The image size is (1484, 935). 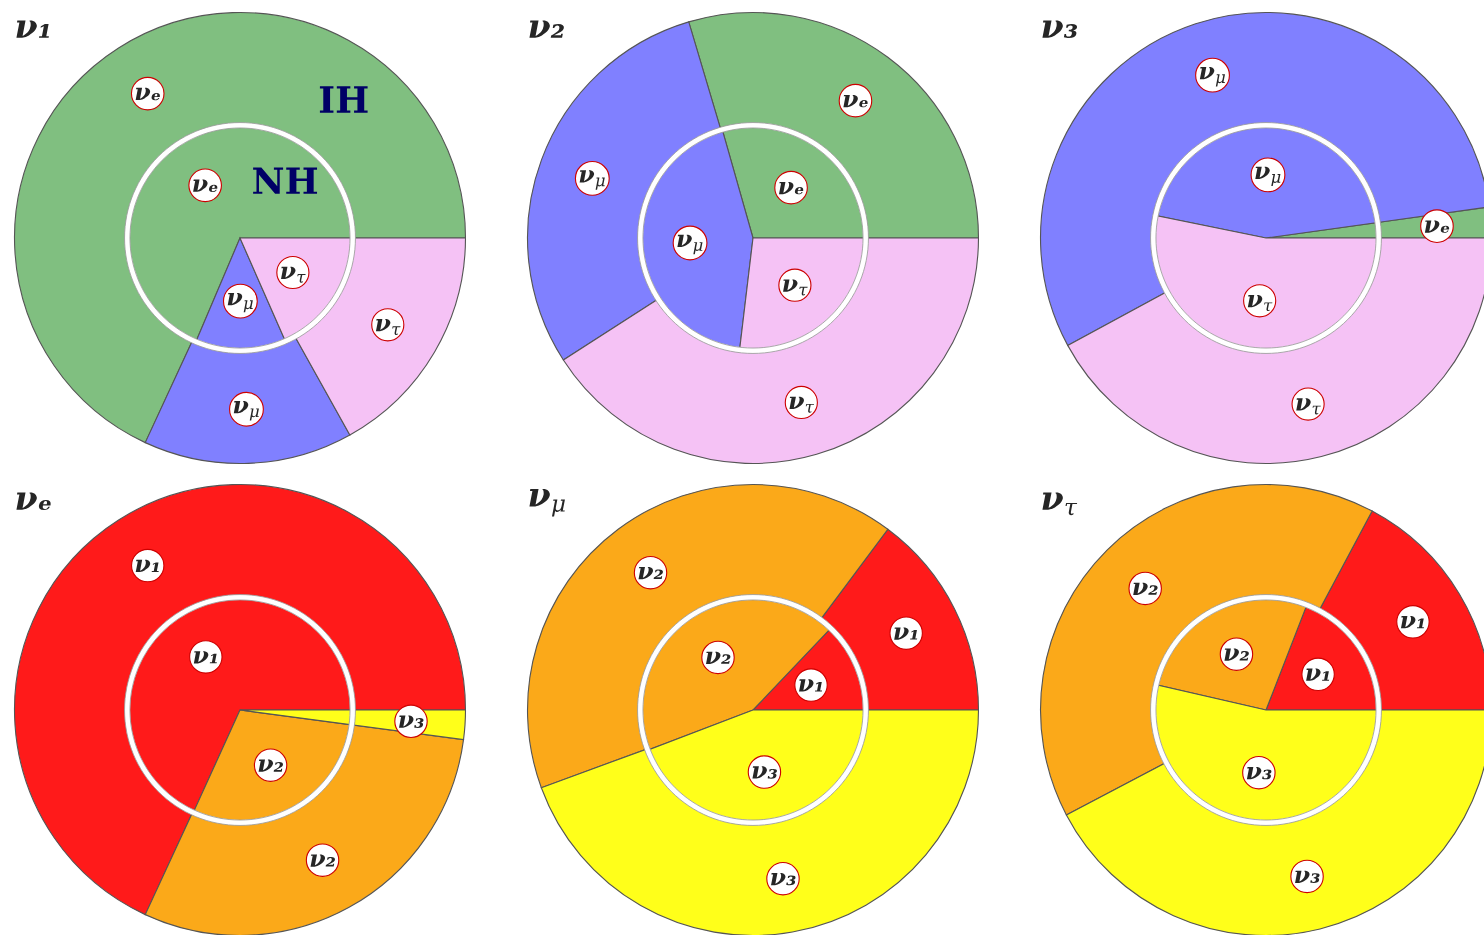 I want to click on chart-title: ν$_{τ}$, so click(x=1060, y=504).